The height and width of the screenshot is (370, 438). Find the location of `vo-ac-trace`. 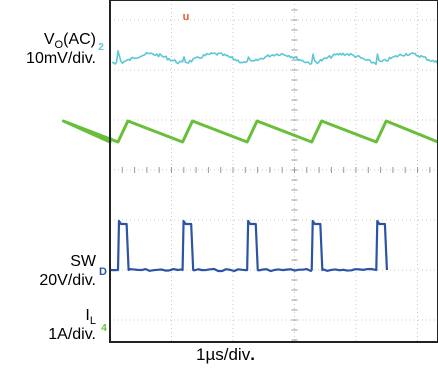

vo-ac-trace is located at coordinates (274, 58).